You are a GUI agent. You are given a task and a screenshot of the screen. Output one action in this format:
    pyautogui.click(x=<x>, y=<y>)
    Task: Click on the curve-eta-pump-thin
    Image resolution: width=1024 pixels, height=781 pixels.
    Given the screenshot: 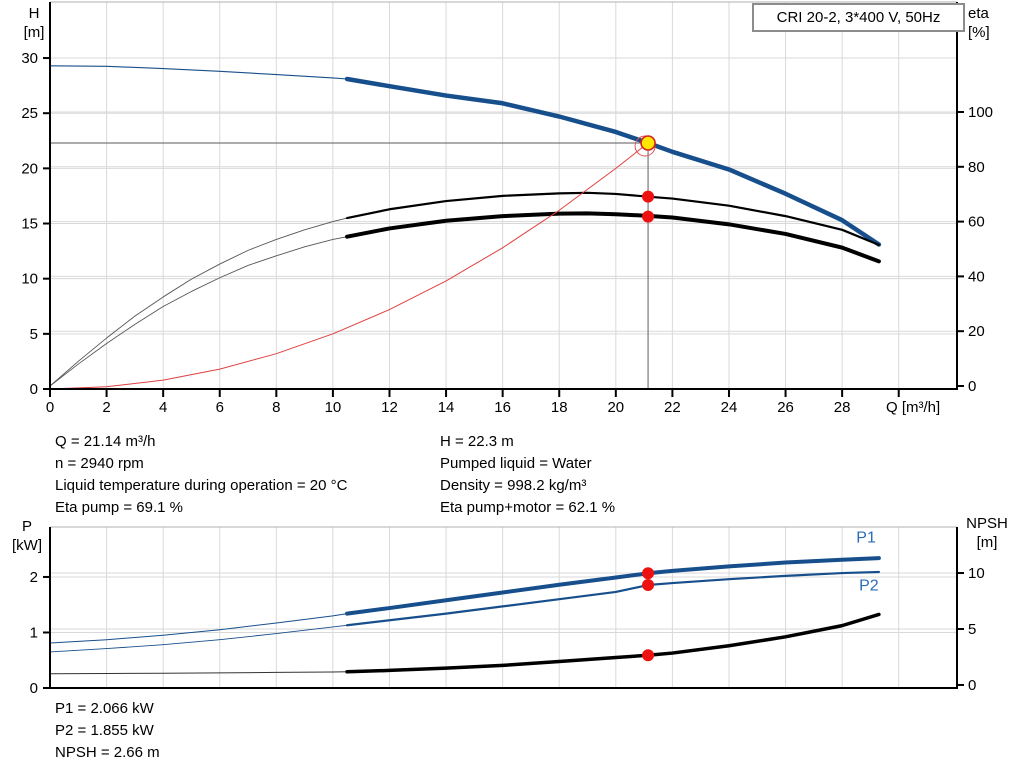 What is the action you would take?
    pyautogui.click(x=198, y=302)
    